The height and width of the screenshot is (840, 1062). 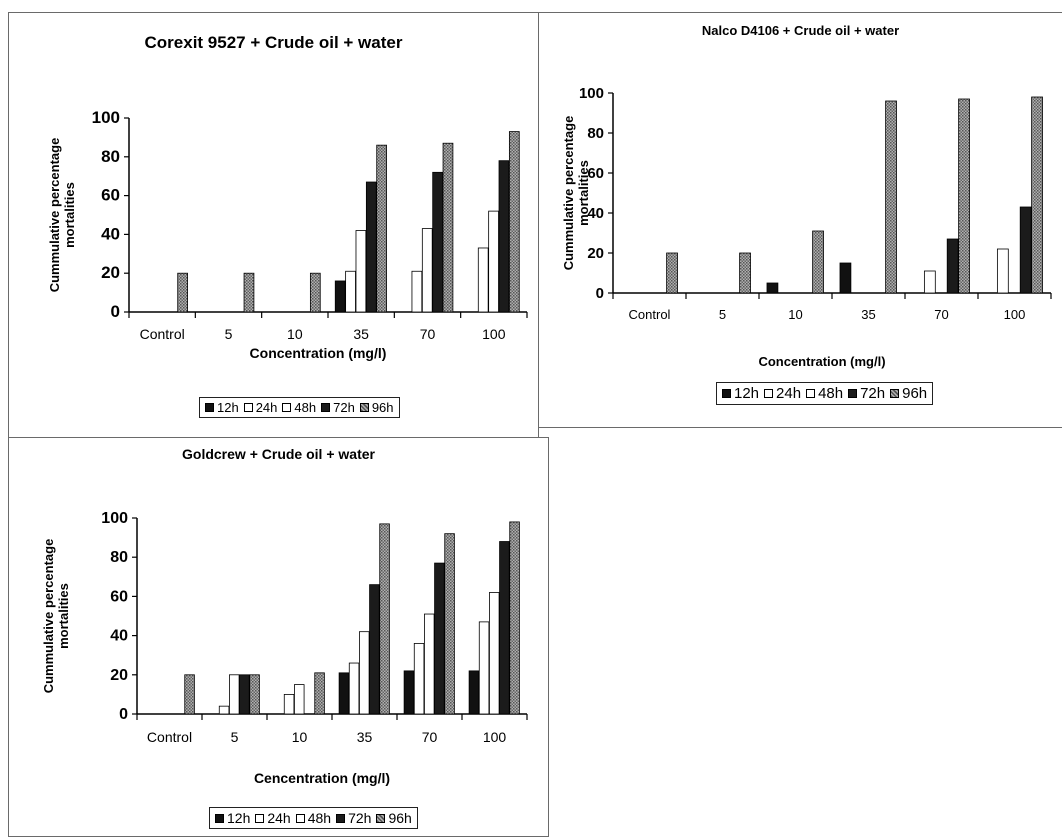 What do you see at coordinates (300, 737) in the screenshot?
I see `x-tick-label: 10` at bounding box center [300, 737].